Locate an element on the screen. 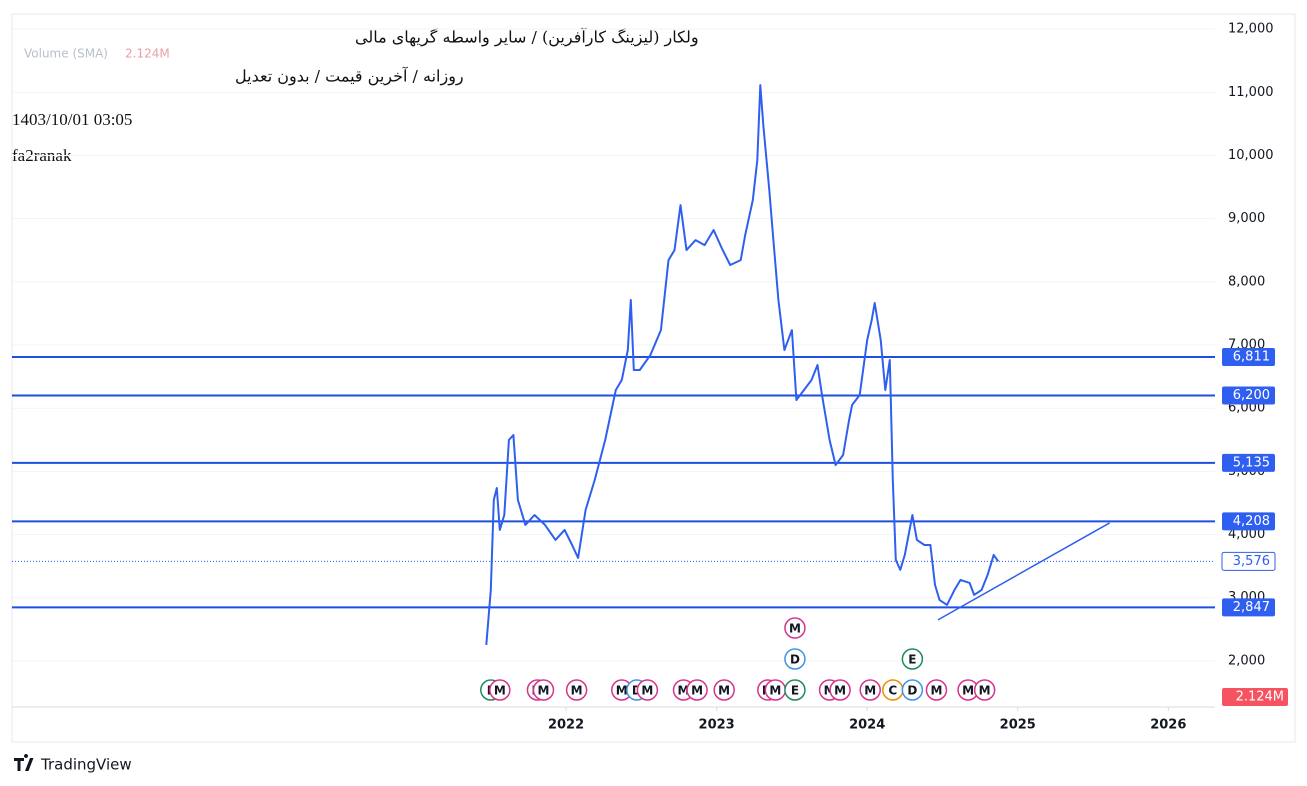  y-tick-label: 12,000 is located at coordinates (1251, 29).